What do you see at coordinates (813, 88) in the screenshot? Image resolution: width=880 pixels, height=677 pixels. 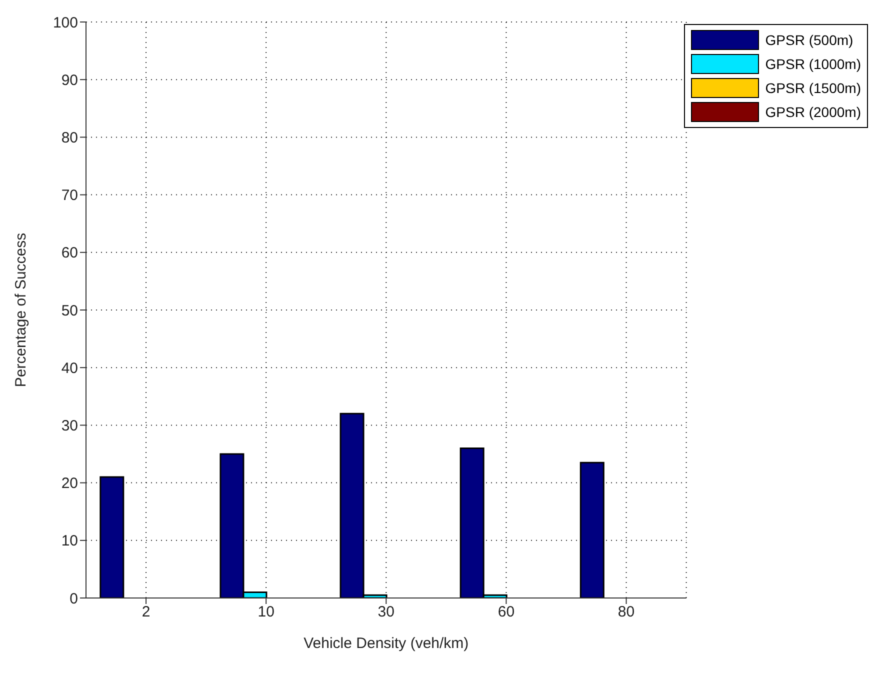 I see `legend-label: GPSR (1500m)` at bounding box center [813, 88].